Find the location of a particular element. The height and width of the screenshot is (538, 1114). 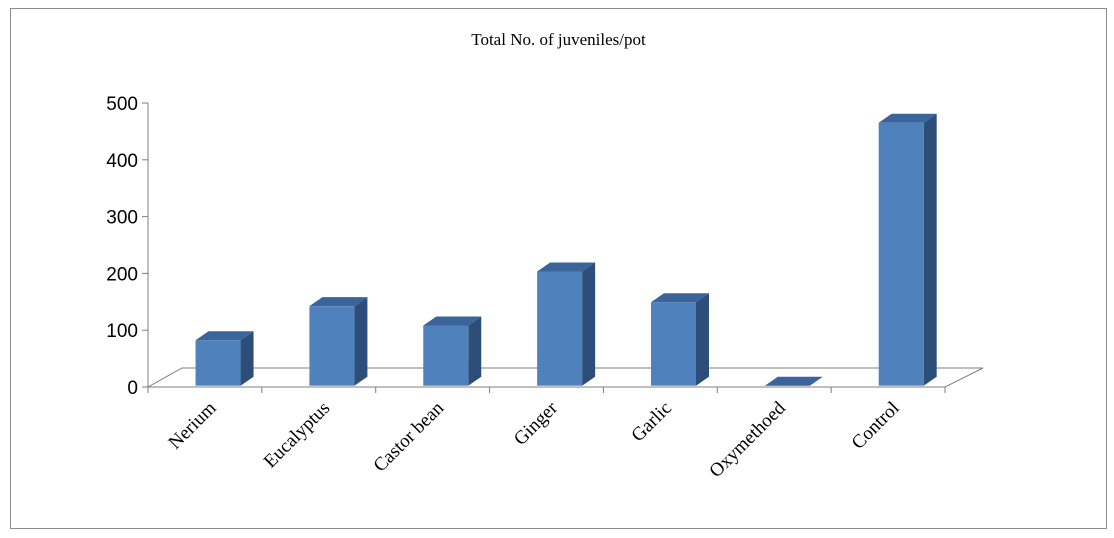

x-tick-label: Ginger is located at coordinates (536, 423).